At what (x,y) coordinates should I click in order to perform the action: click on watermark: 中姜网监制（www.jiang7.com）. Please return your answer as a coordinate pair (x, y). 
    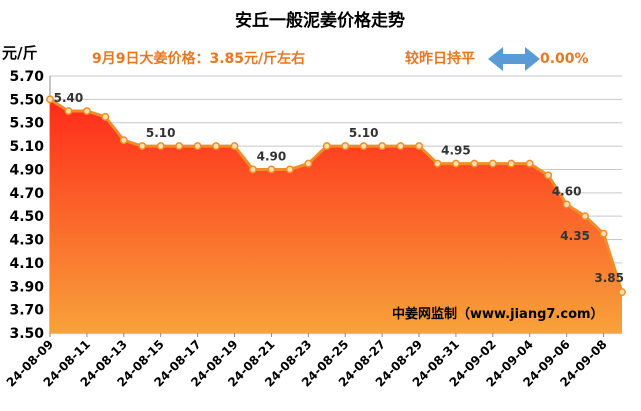
    Looking at the image, I should click on (498, 314).